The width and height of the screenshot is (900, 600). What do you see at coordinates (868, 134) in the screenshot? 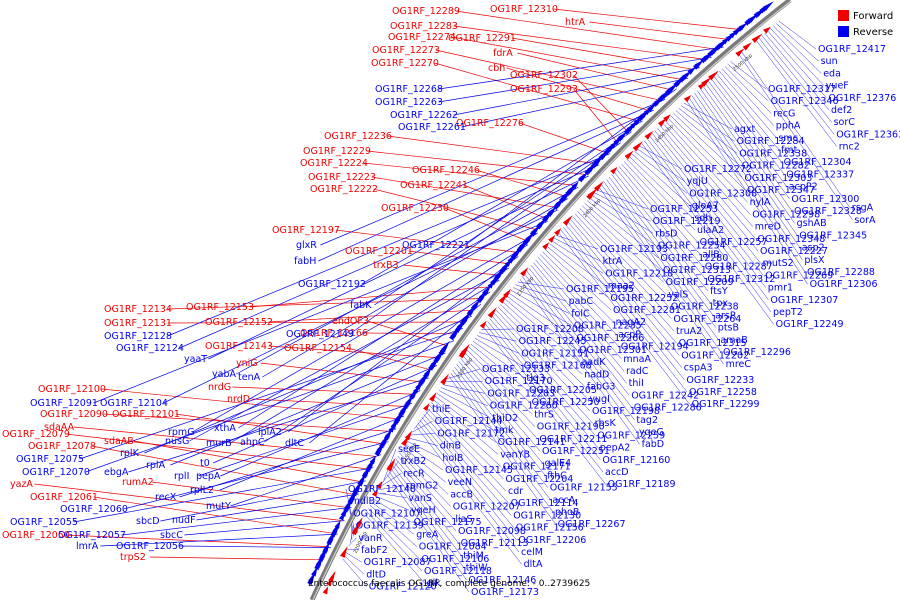
I see `reverse-gene-label: OG1RF_12363` at bounding box center [868, 134].